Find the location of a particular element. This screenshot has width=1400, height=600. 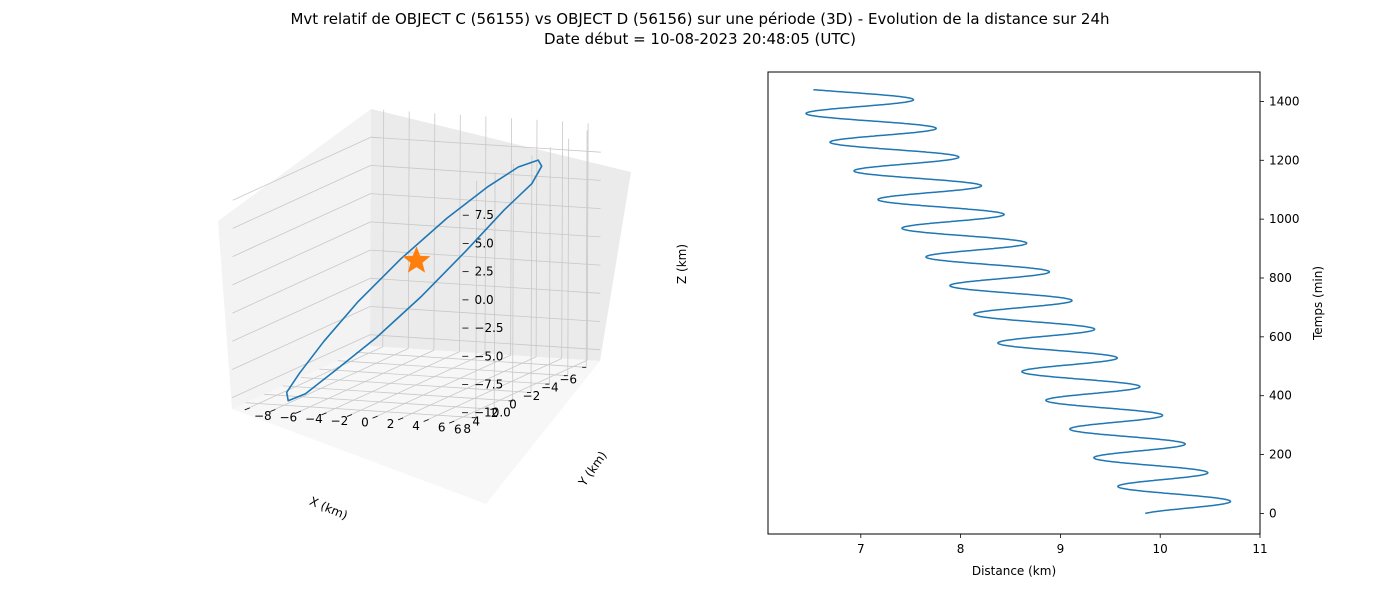

y-tick-label: 1200 is located at coordinates (1284, 160).